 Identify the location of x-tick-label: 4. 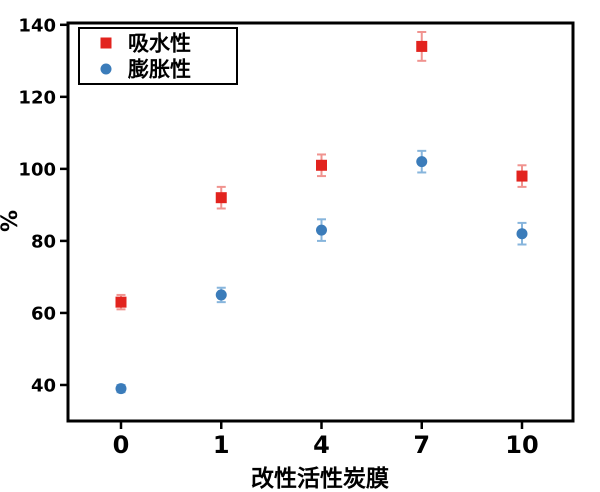
(321, 445).